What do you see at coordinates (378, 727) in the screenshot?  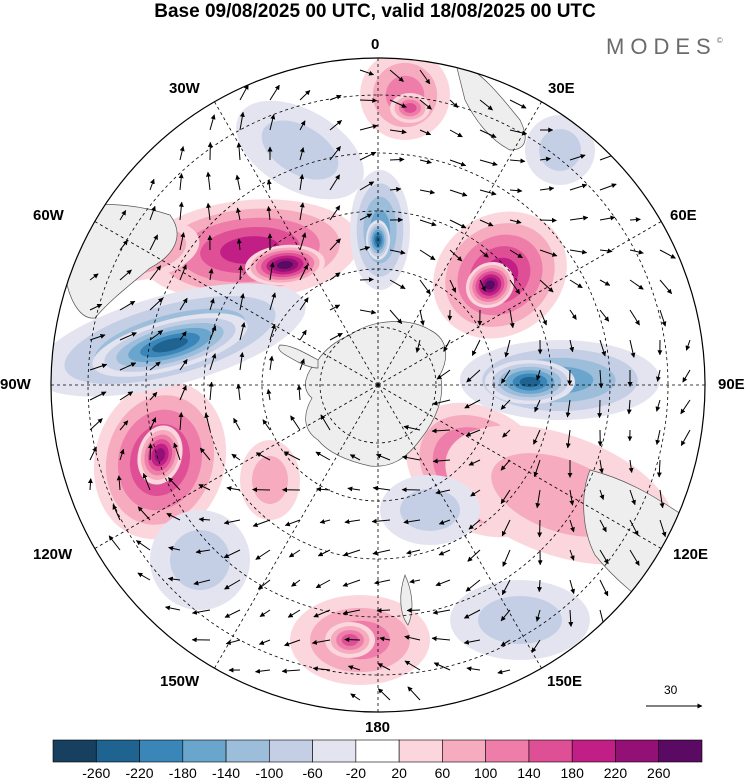 I see `lon-label-180: 180` at bounding box center [378, 727].